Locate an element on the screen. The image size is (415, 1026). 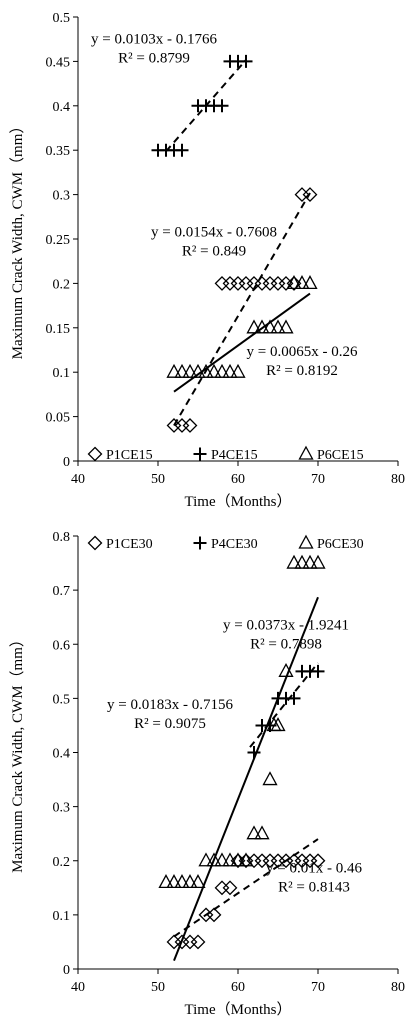
y-tick-label: 0.15 is located at coordinates (58, 329).